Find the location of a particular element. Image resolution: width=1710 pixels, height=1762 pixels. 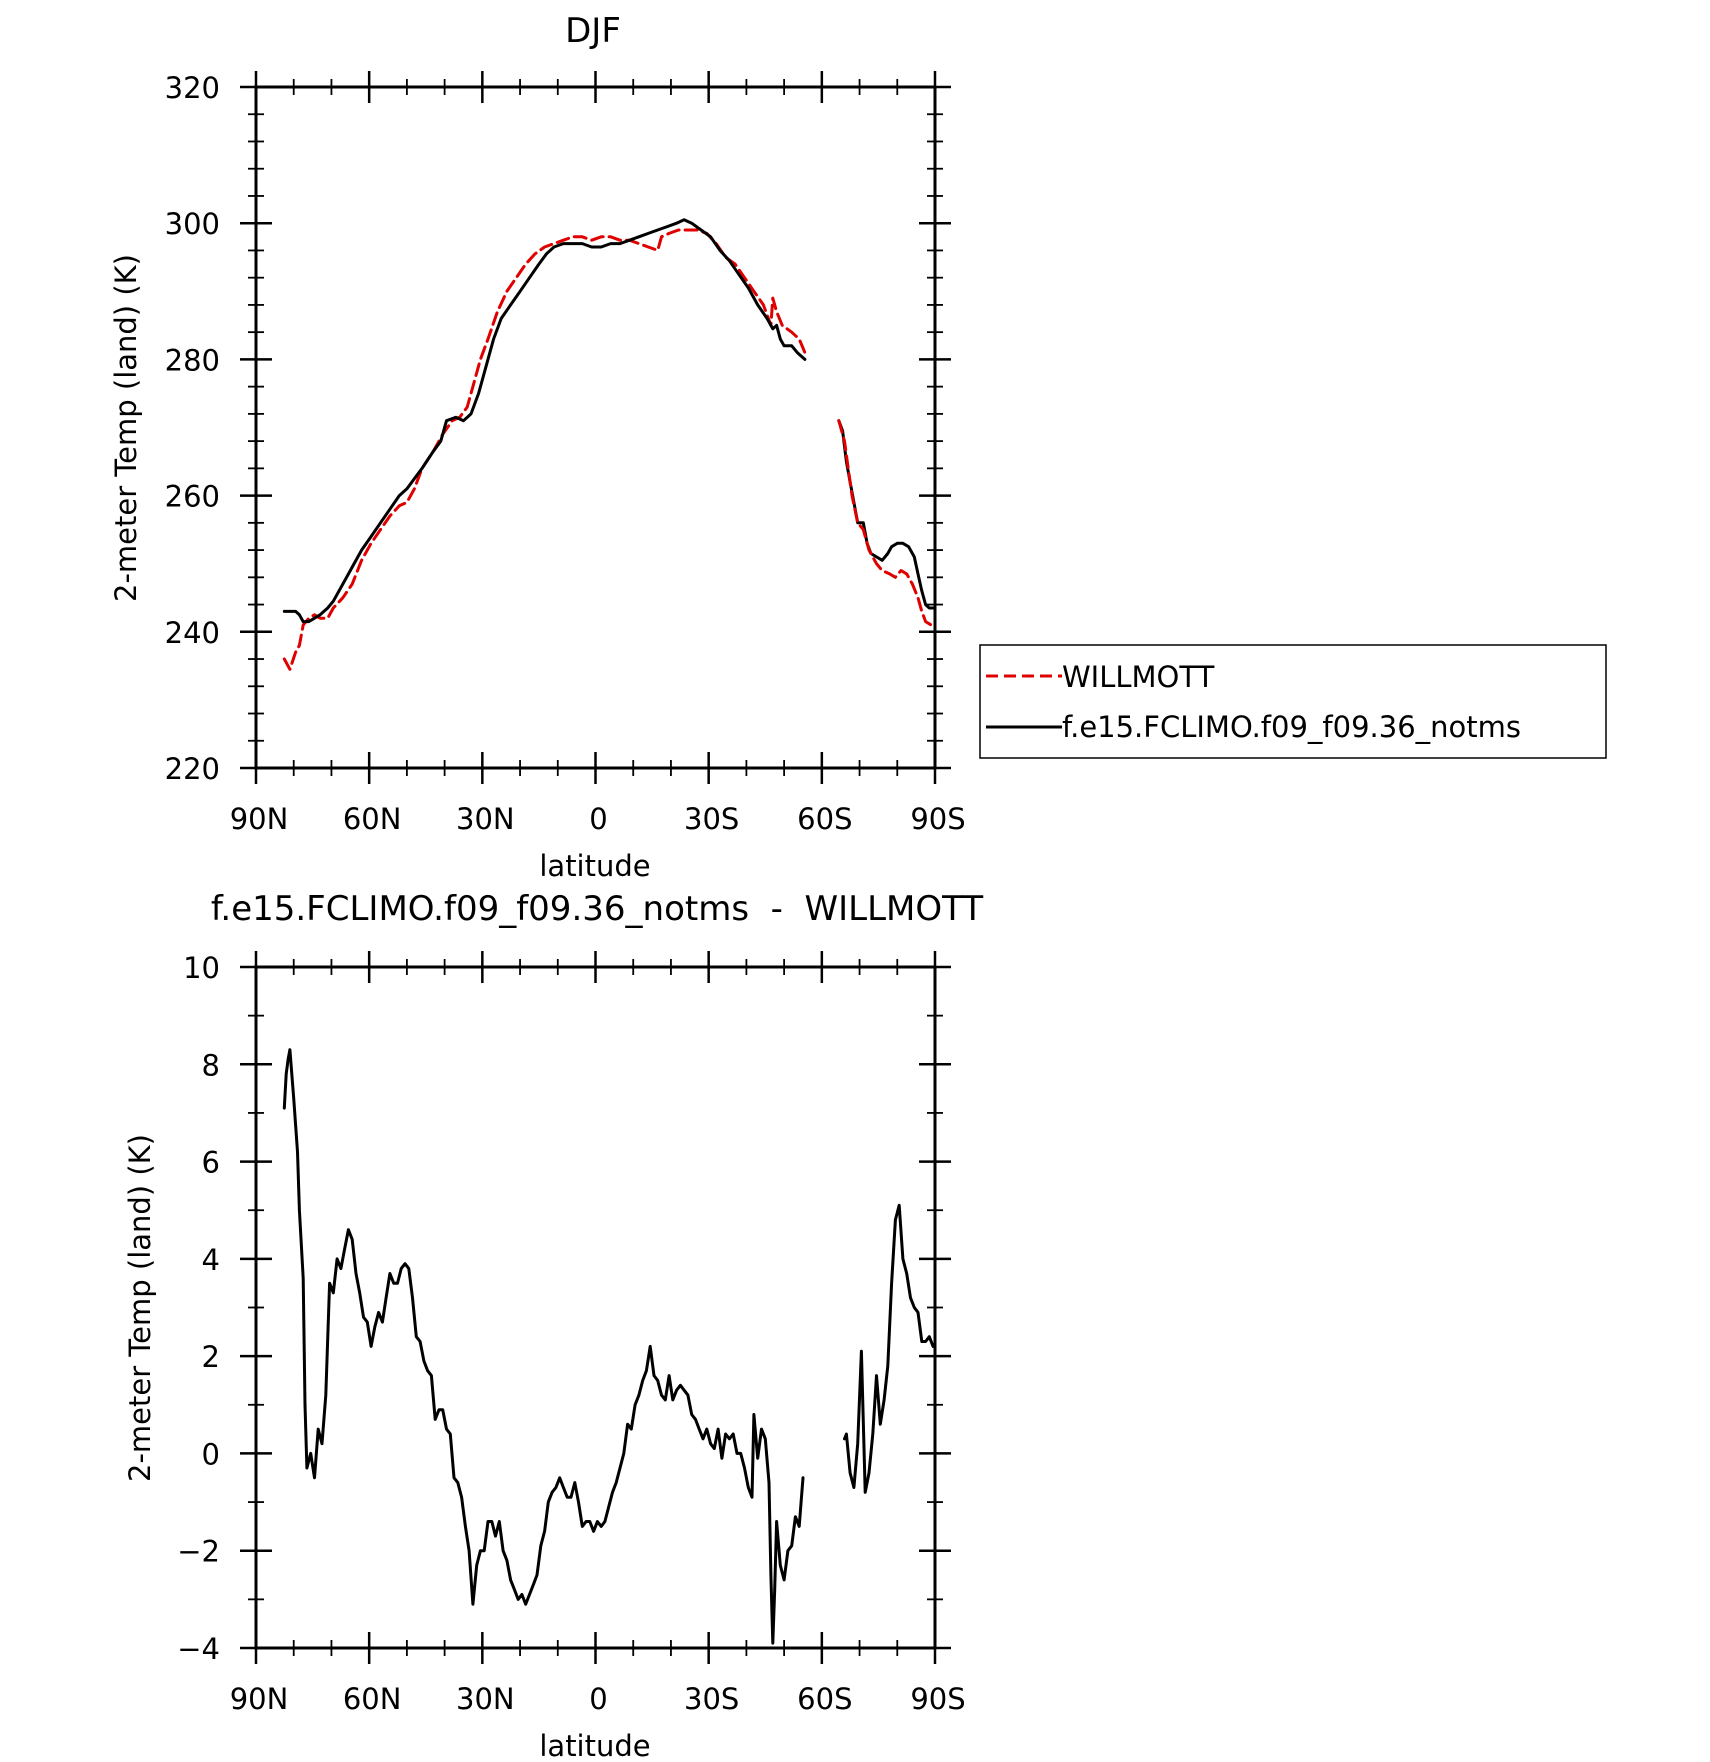

top-x-tick-labels: 90N 60N 30N 0 30S 60S 90S is located at coordinates (598, 819).